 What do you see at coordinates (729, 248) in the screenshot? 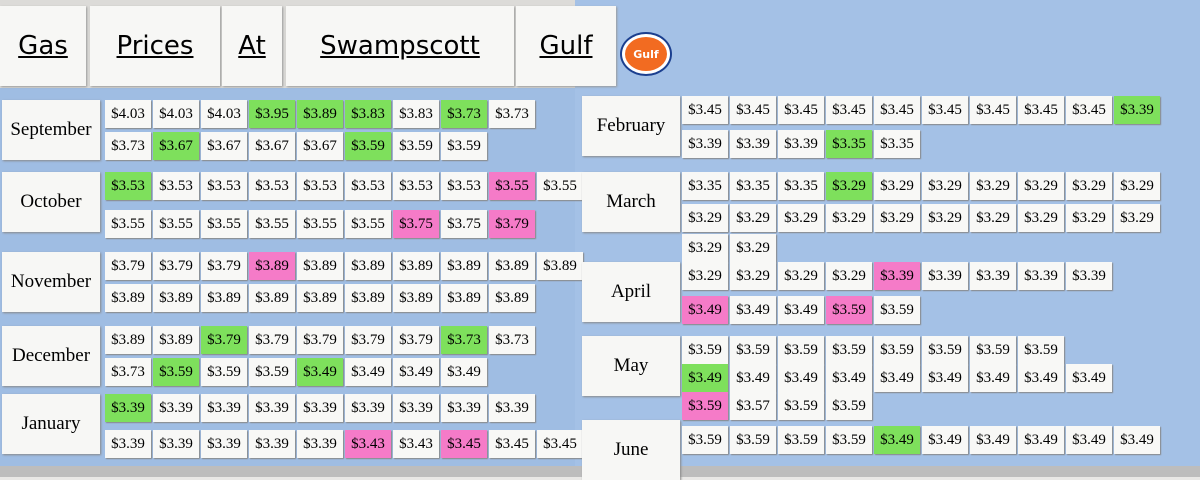
I see `price-row: $3.29 $3.29` at bounding box center [729, 248].